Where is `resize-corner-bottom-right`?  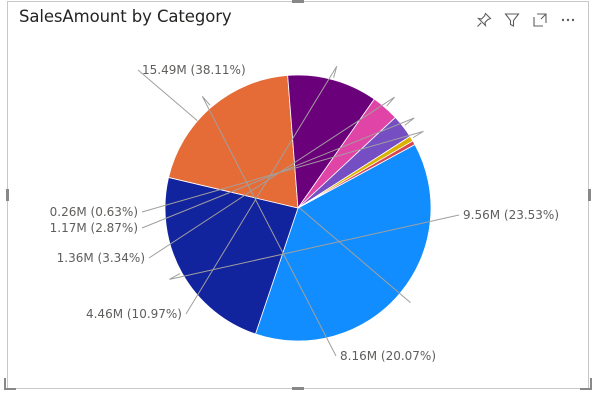 resize-corner-bottom-right is located at coordinates (586, 384).